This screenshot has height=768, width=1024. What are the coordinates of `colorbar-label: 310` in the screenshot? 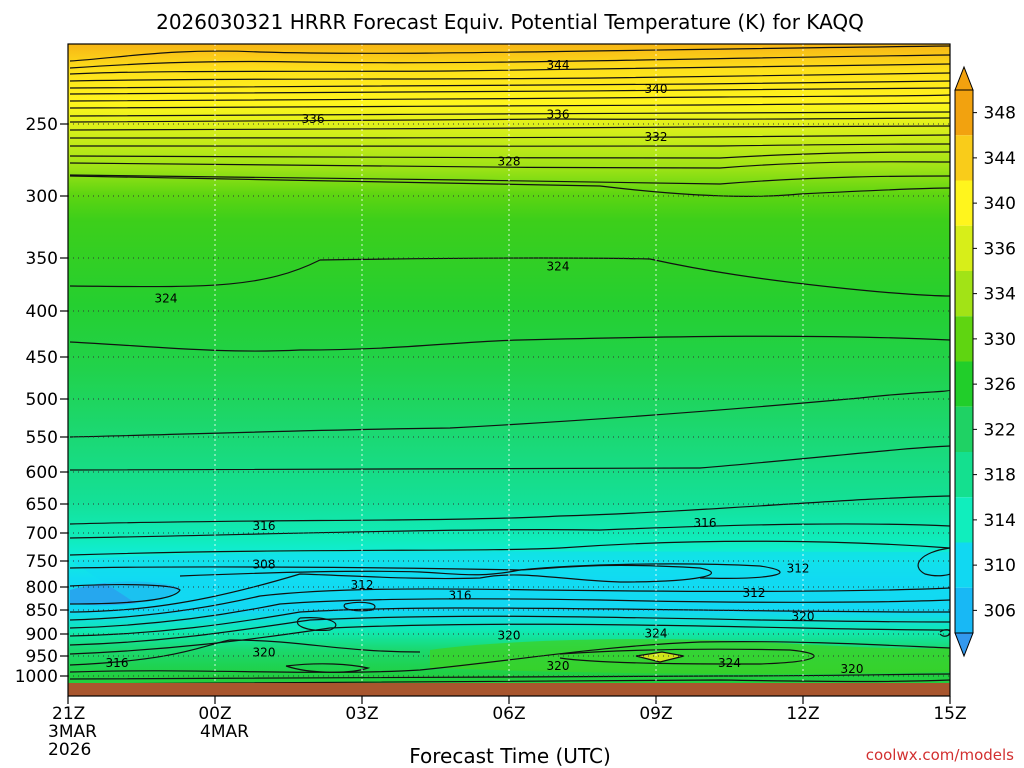 It's located at (1000, 566).